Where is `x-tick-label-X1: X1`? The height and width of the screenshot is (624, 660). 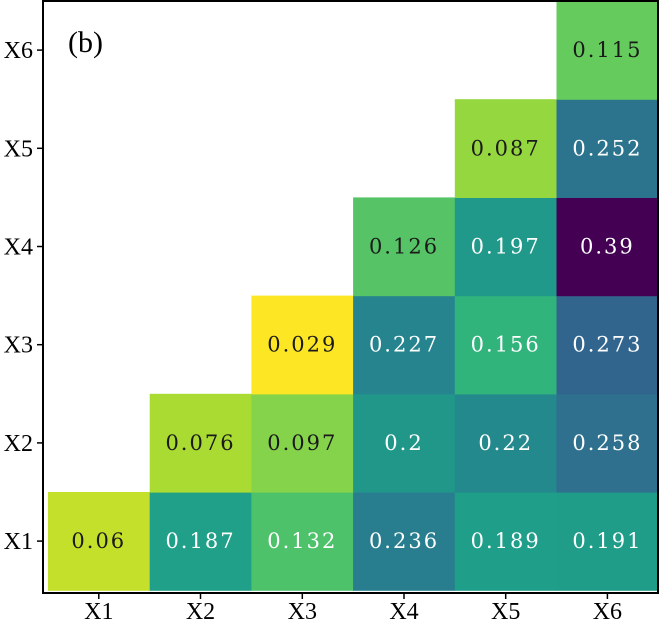 x-tick-label-X1: X1 is located at coordinates (98, 611).